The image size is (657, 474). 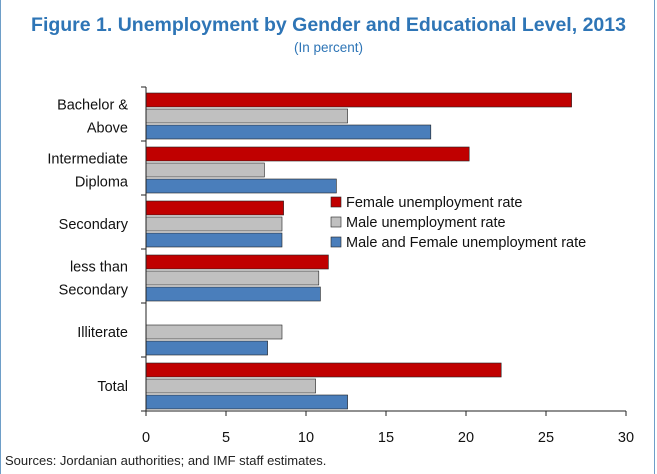 I want to click on category-label-0-0: Bachelor &, so click(x=92, y=106).